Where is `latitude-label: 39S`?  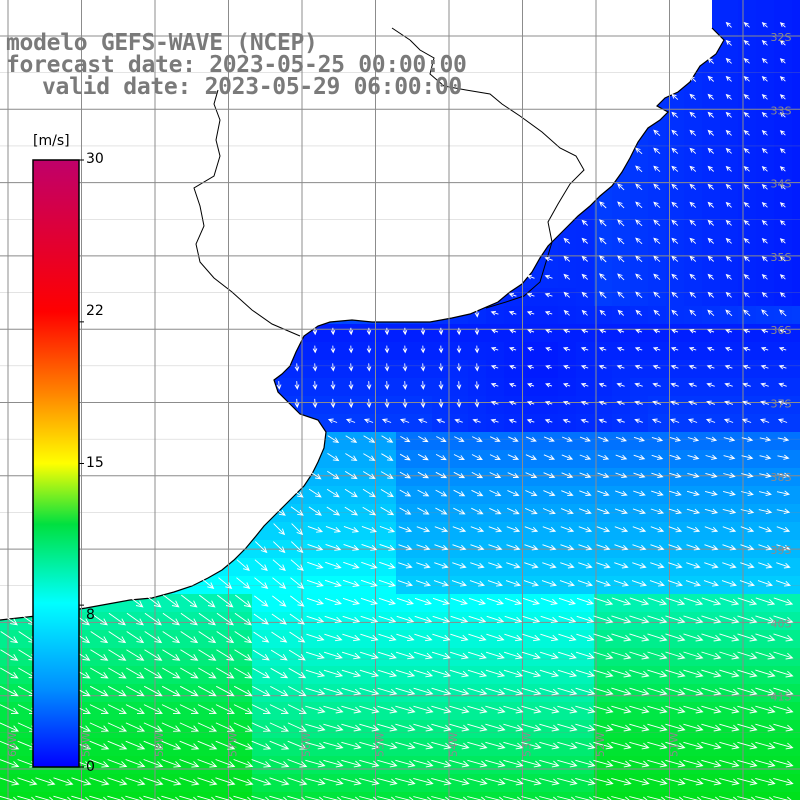 latitude-label: 39S is located at coordinates (781, 550).